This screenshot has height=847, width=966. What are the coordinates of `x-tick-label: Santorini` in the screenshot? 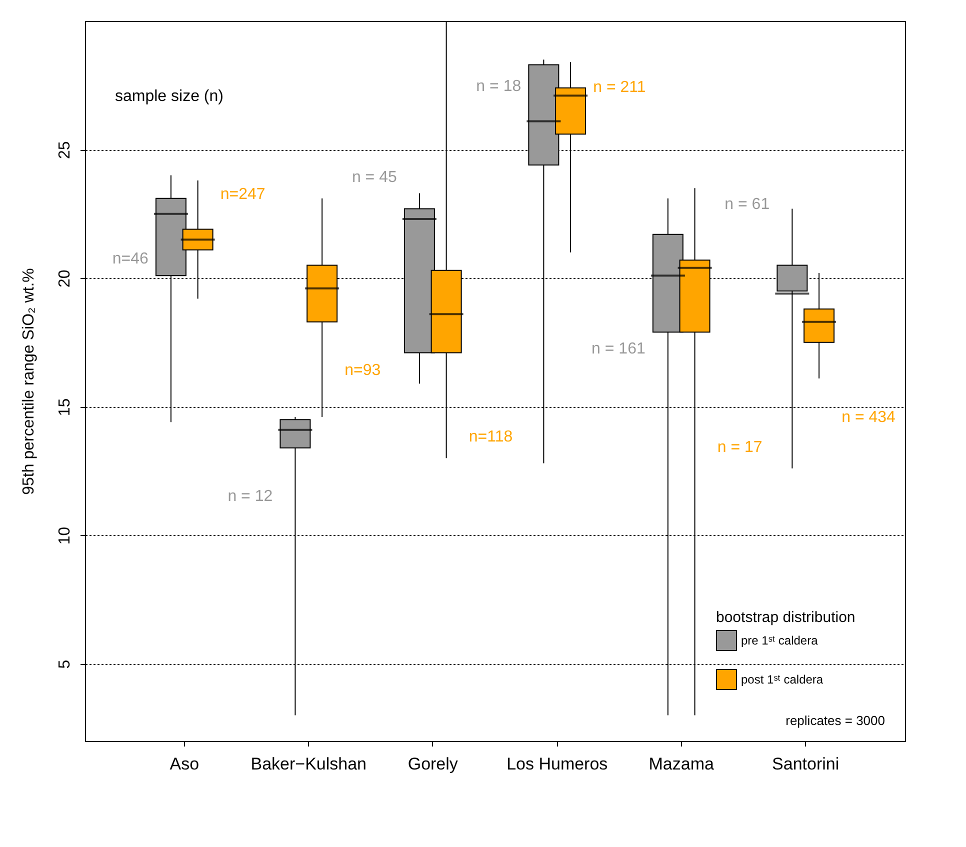 It's located at (806, 764).